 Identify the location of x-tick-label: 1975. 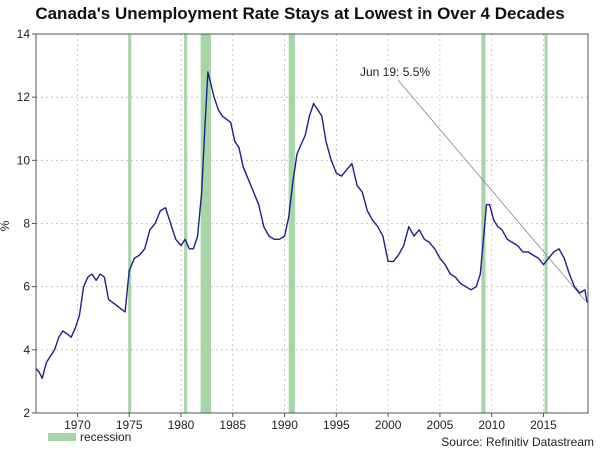
(129, 425).